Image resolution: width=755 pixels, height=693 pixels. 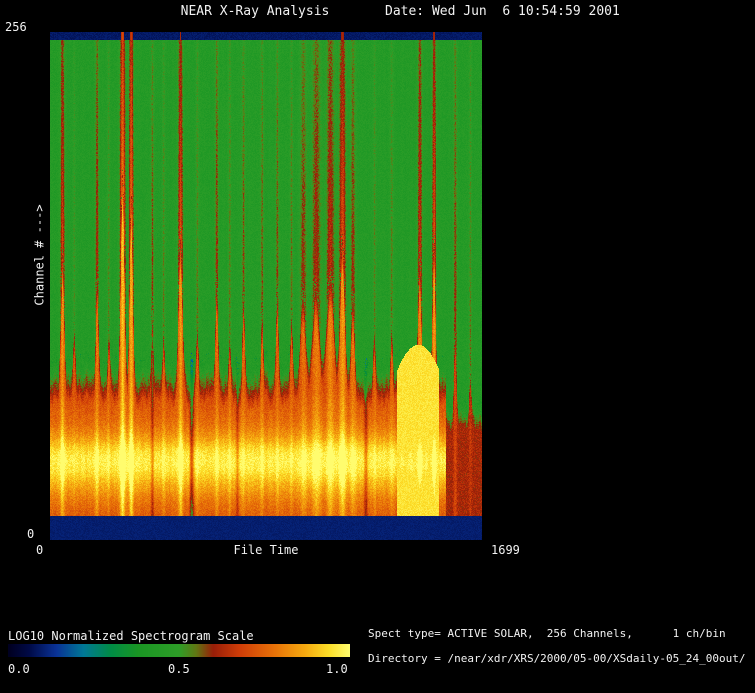 What do you see at coordinates (31, 534) in the screenshot?
I see `y-axis-tick-min: 0` at bounding box center [31, 534].